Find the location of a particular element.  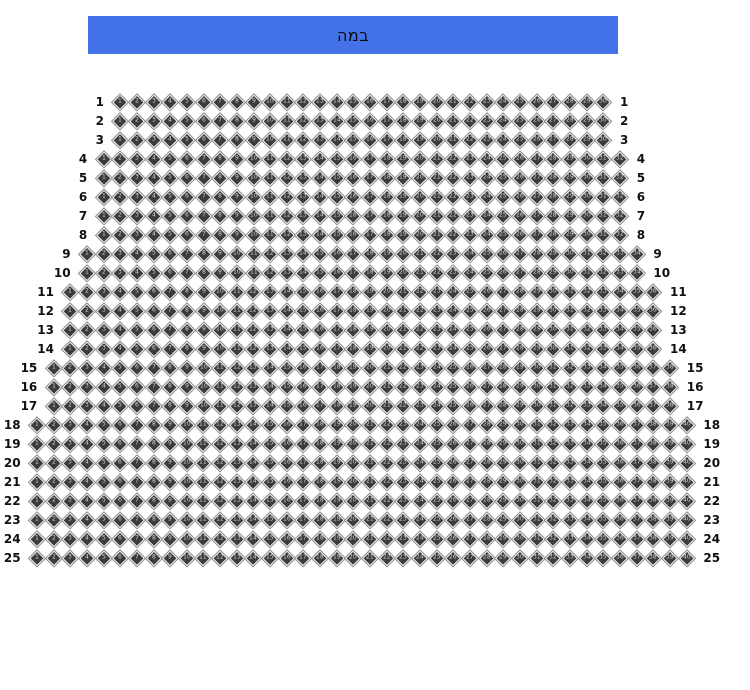

seat-row20-num2: 2 is located at coordinates (53, 463).